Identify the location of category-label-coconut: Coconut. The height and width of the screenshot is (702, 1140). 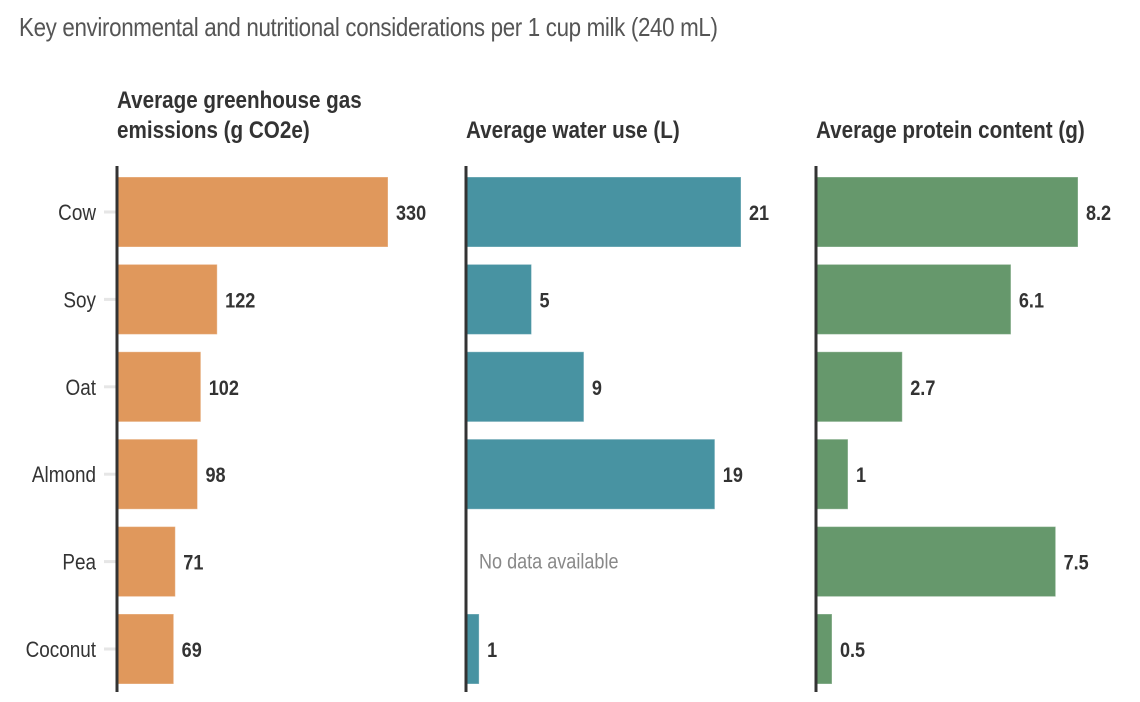
(61, 650).